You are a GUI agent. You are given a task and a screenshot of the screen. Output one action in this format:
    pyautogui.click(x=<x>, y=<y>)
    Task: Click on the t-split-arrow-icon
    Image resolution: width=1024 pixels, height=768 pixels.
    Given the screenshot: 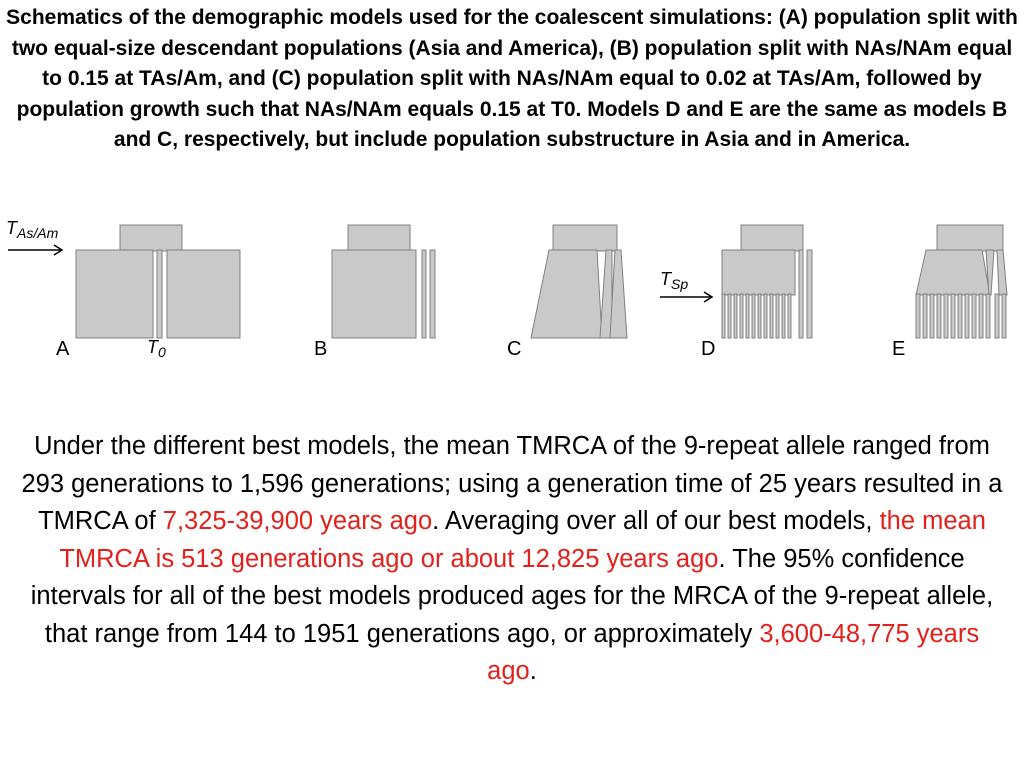 What is the action you would take?
    pyautogui.click(x=36, y=250)
    